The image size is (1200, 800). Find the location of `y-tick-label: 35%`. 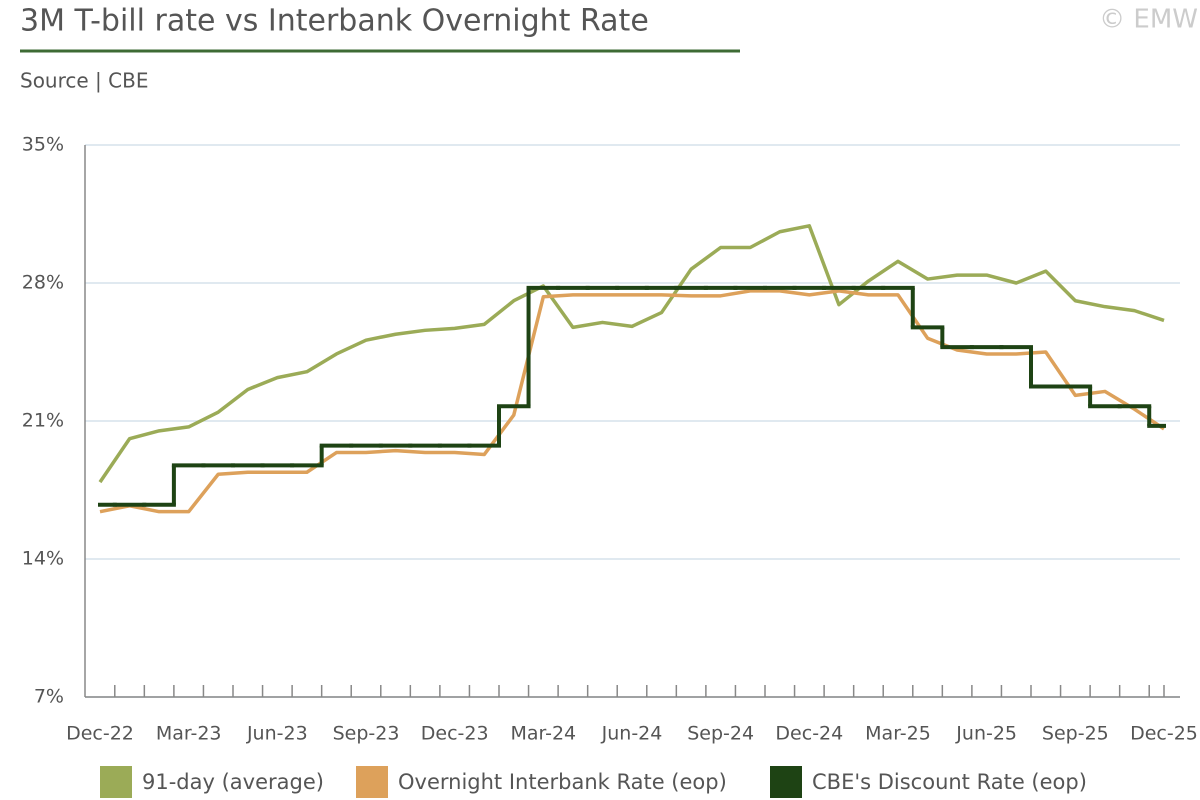

y-tick-label: 35% is located at coordinates (43, 145).